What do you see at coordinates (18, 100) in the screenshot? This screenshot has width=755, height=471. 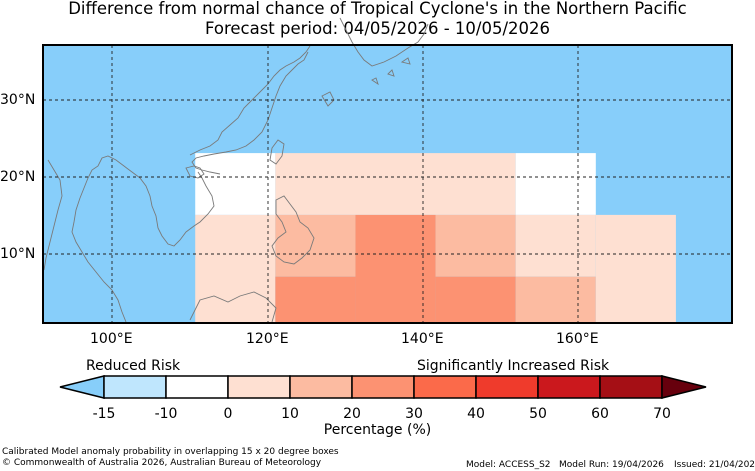 I see `lat-label-30n: 30°N` at bounding box center [18, 100].